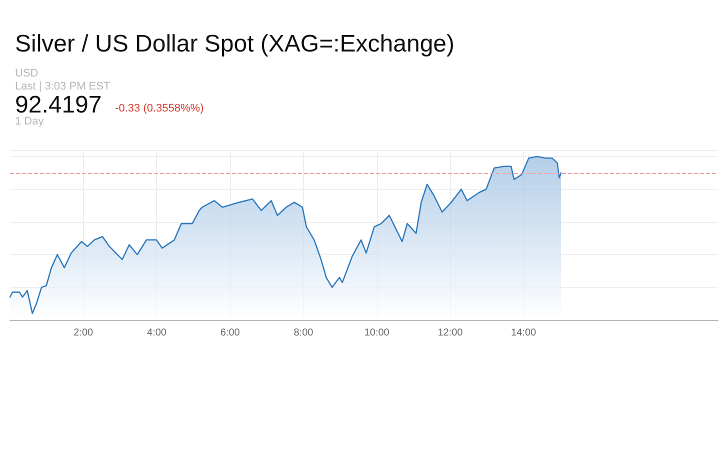 This screenshot has height=450, width=720. What do you see at coordinates (62, 86) in the screenshot?
I see `text: Last | 3:03 PM EST` at bounding box center [62, 86].